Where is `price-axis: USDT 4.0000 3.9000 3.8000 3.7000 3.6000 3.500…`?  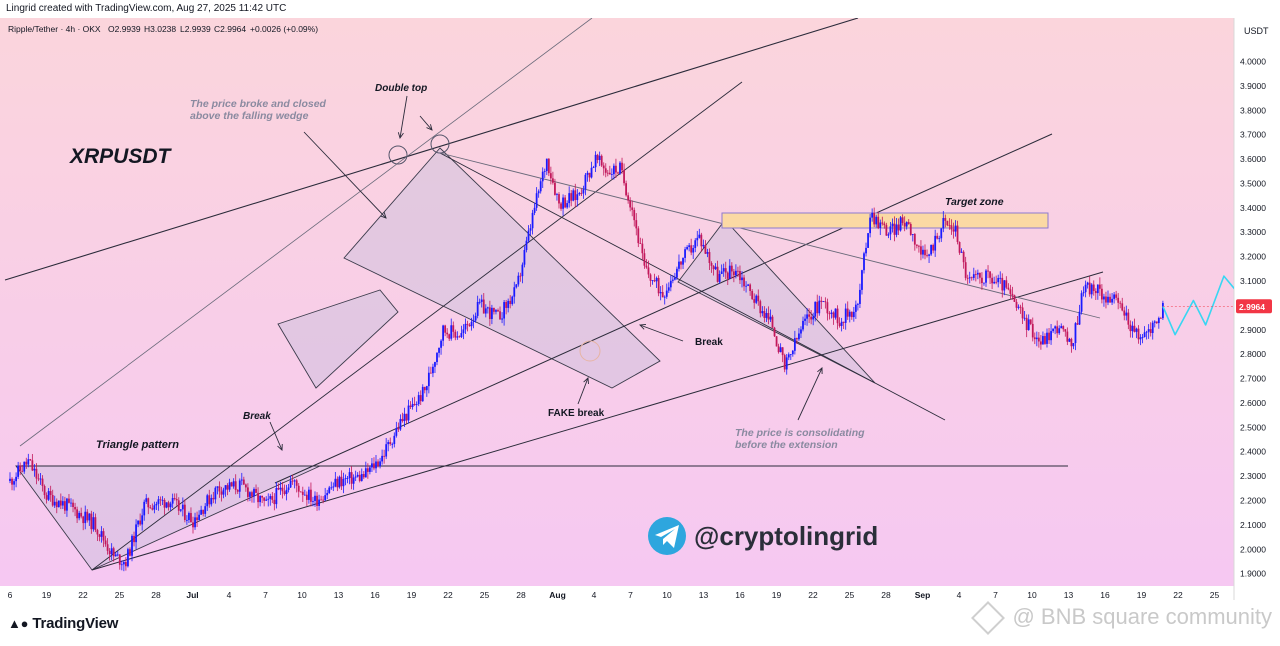 price-axis: USDT 4.0000 3.9000 3.8000 3.7000 3.6000 3.500… is located at coordinates (1254, 302).